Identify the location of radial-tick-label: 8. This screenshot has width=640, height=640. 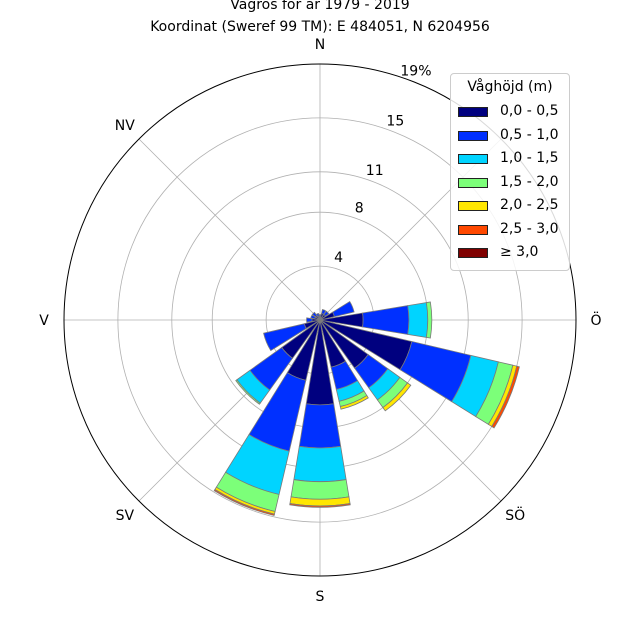
(359, 208).